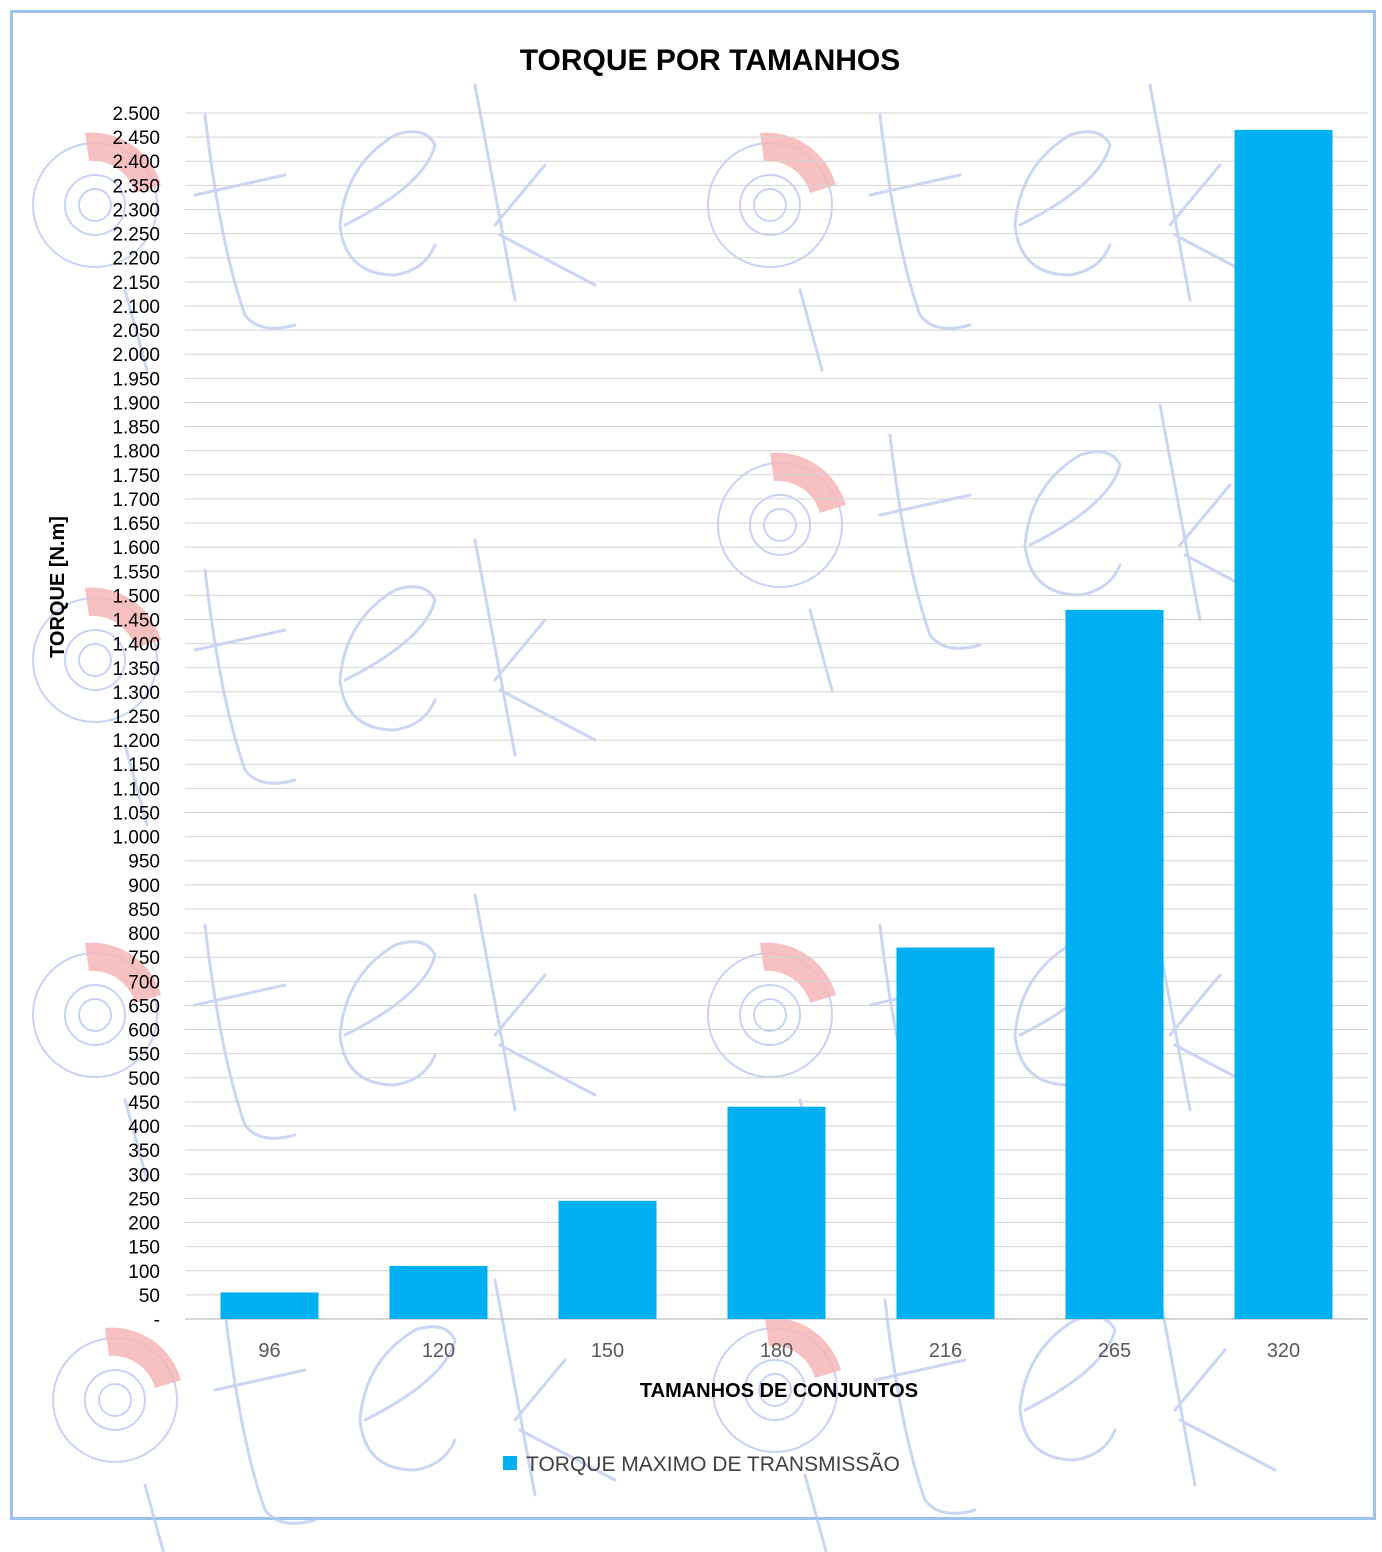  What do you see at coordinates (438, 1351) in the screenshot?
I see `x-tick-label: 120` at bounding box center [438, 1351].